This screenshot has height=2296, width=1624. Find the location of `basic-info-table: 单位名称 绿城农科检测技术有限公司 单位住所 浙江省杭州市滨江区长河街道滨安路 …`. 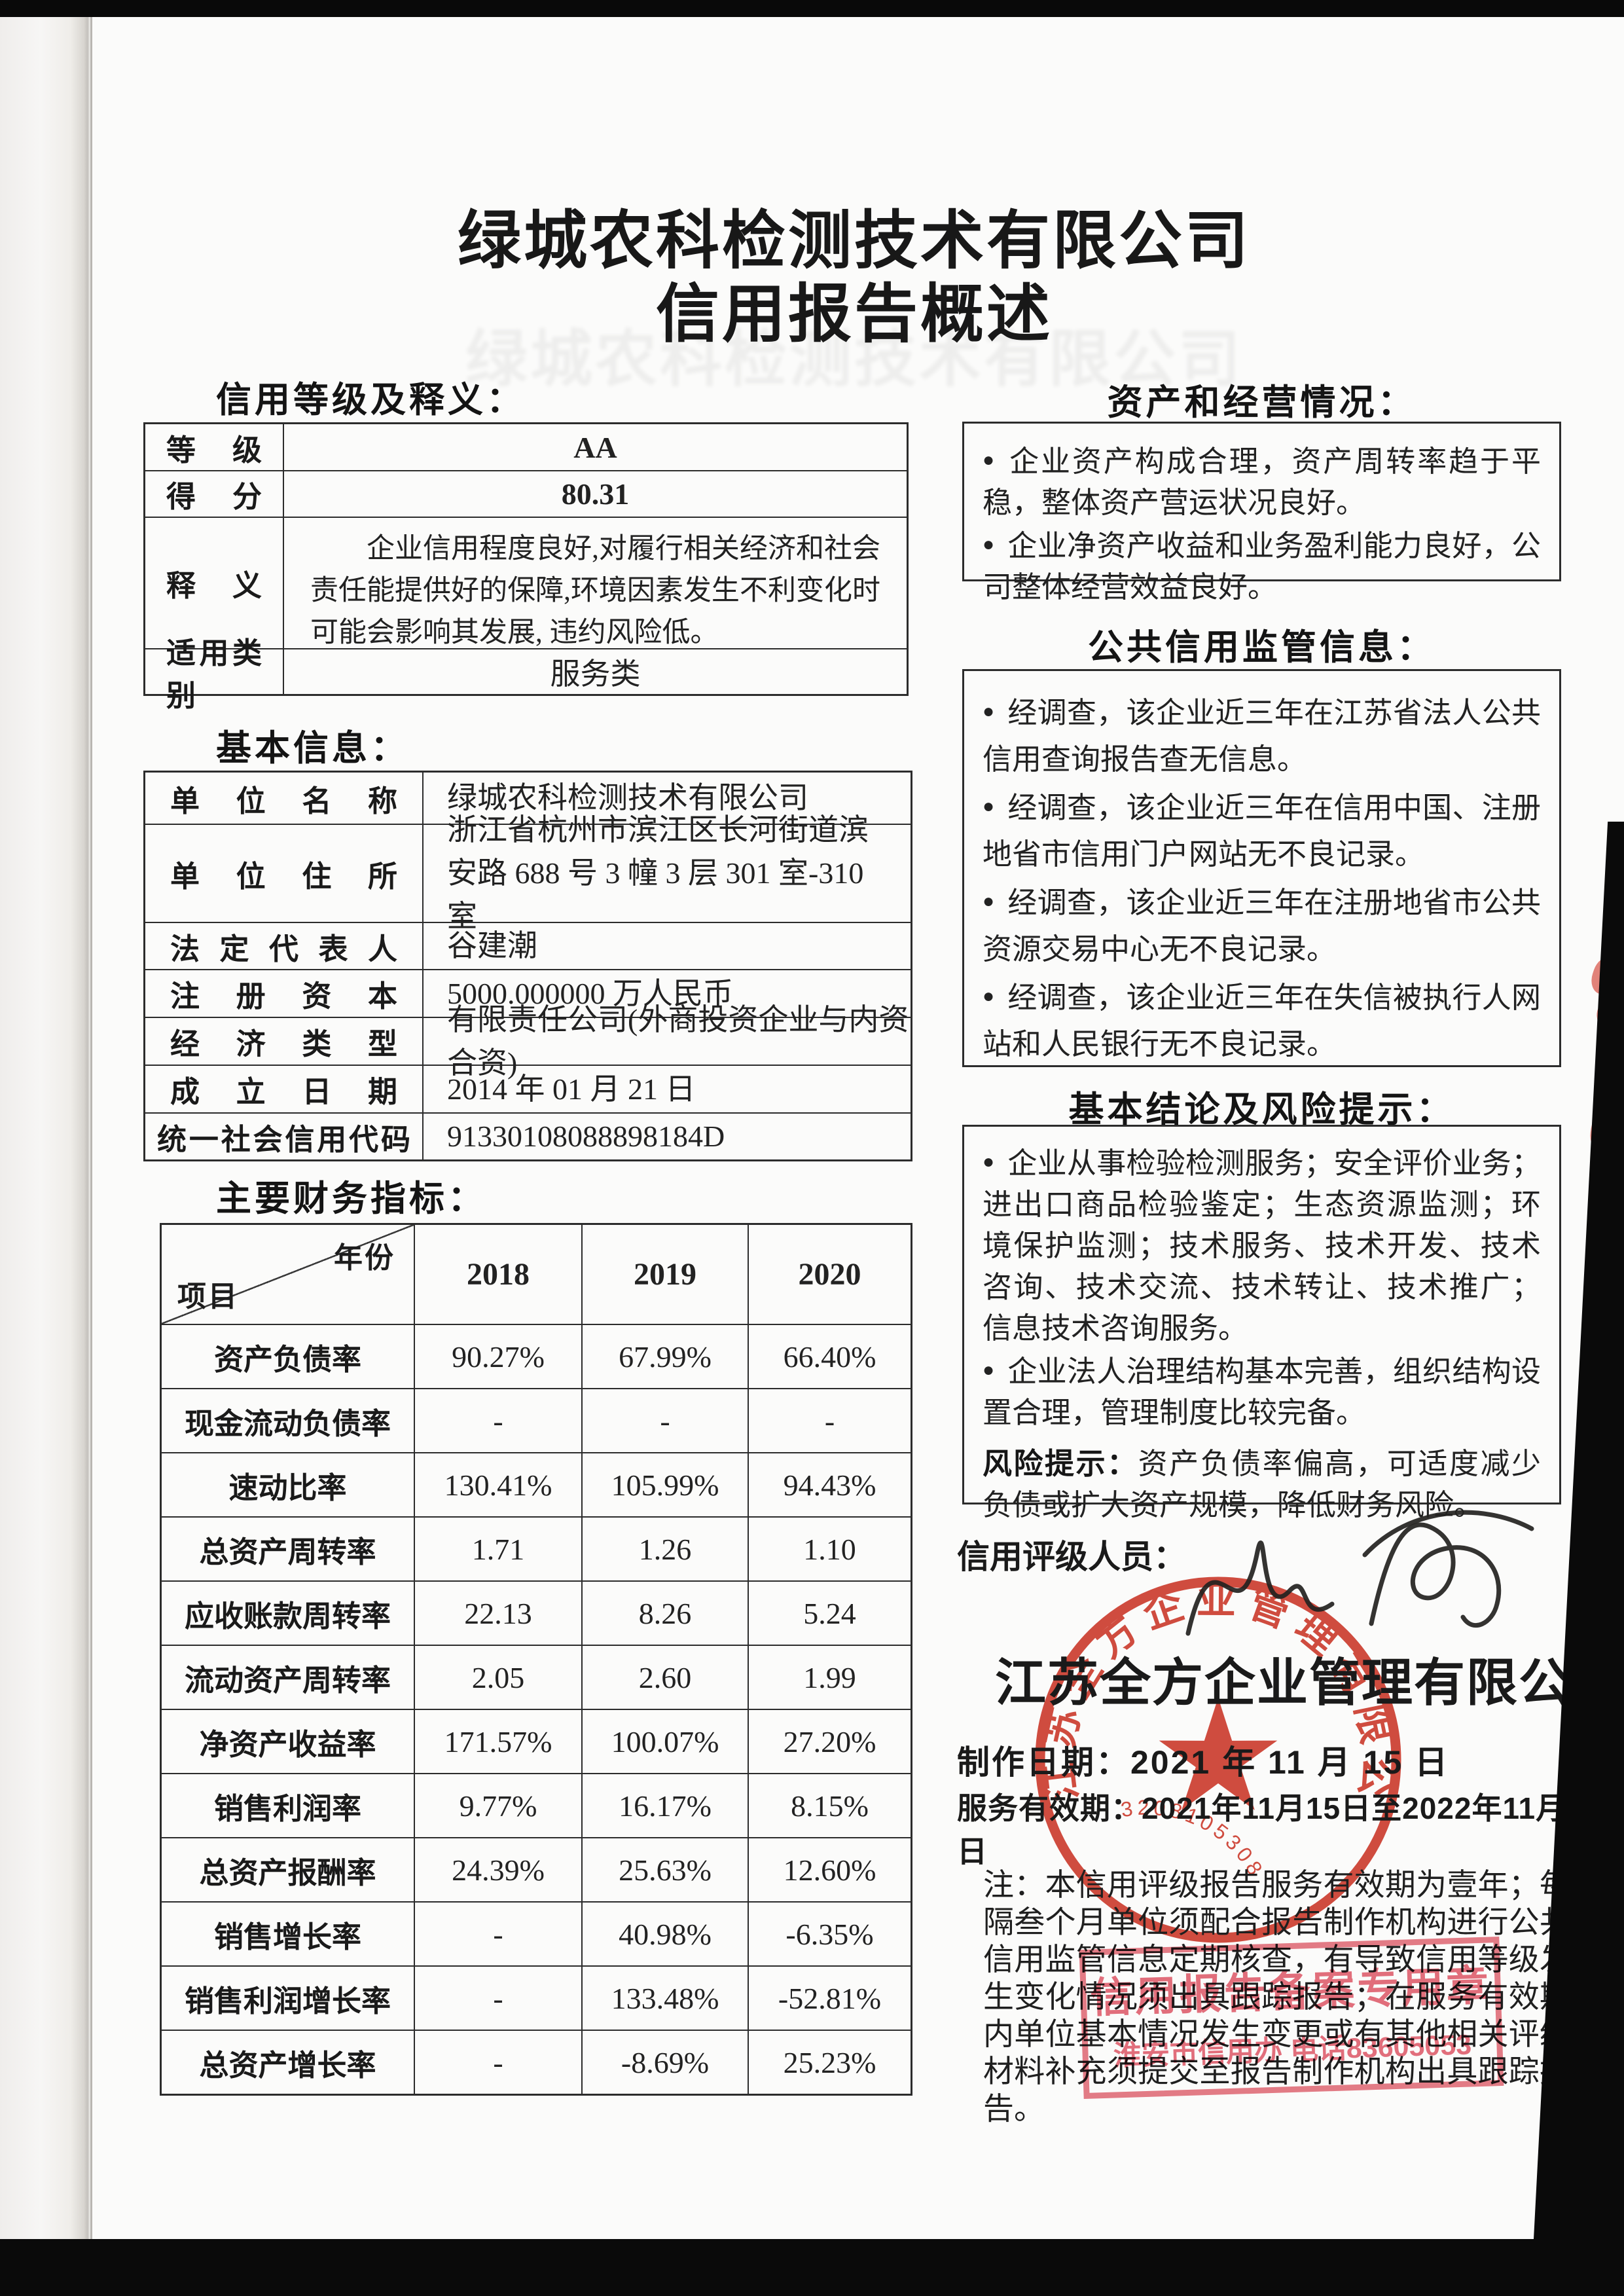

basic-info-table: 单位名称 绿城农科检测技术有限公司 单位住所 浙江省杭州市滨江区长河街道滨安路 … is located at coordinates (527, 966).